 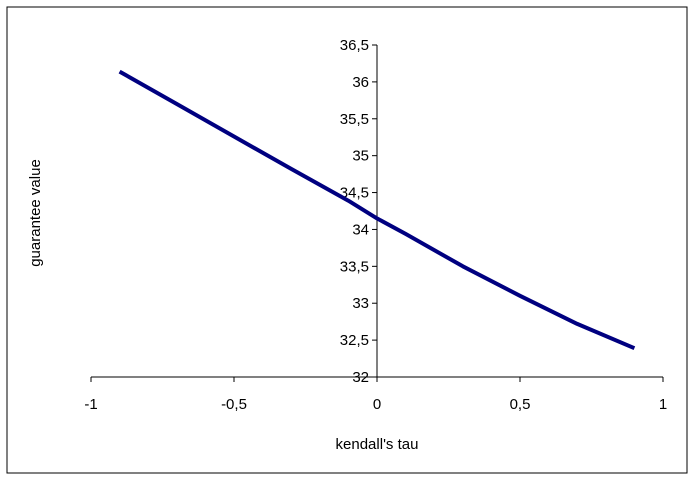 I want to click on y-tick-label: 32, so click(x=360, y=377).